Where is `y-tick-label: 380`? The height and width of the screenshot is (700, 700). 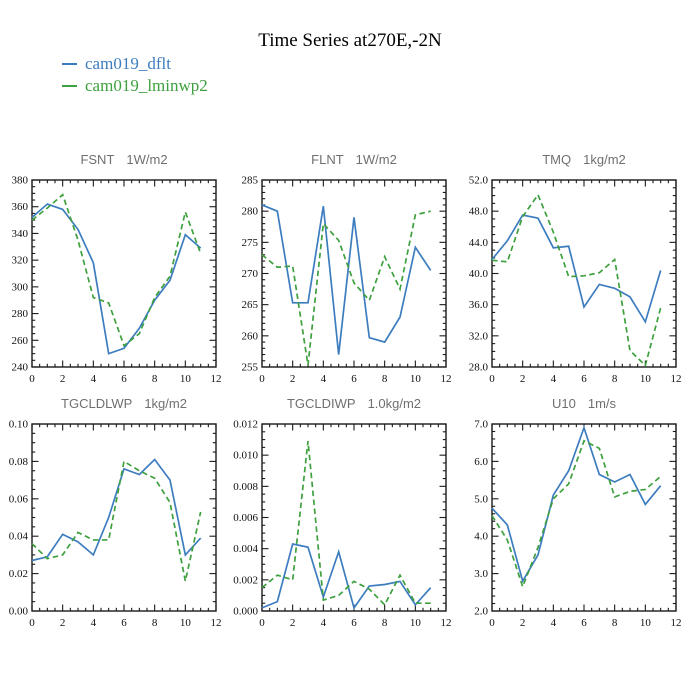
y-tick-label: 380 is located at coordinates (20, 181).